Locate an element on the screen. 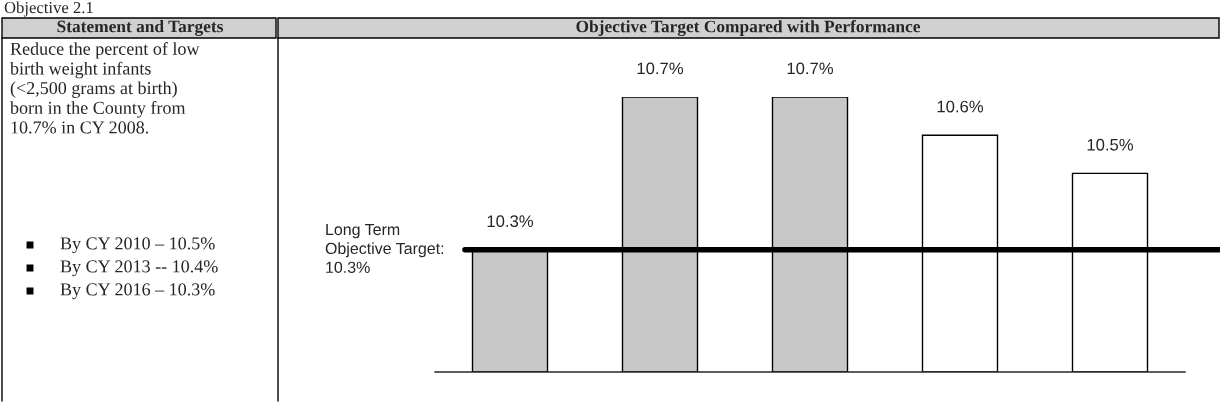  text: Objective 2.1 is located at coordinates (48, 9).